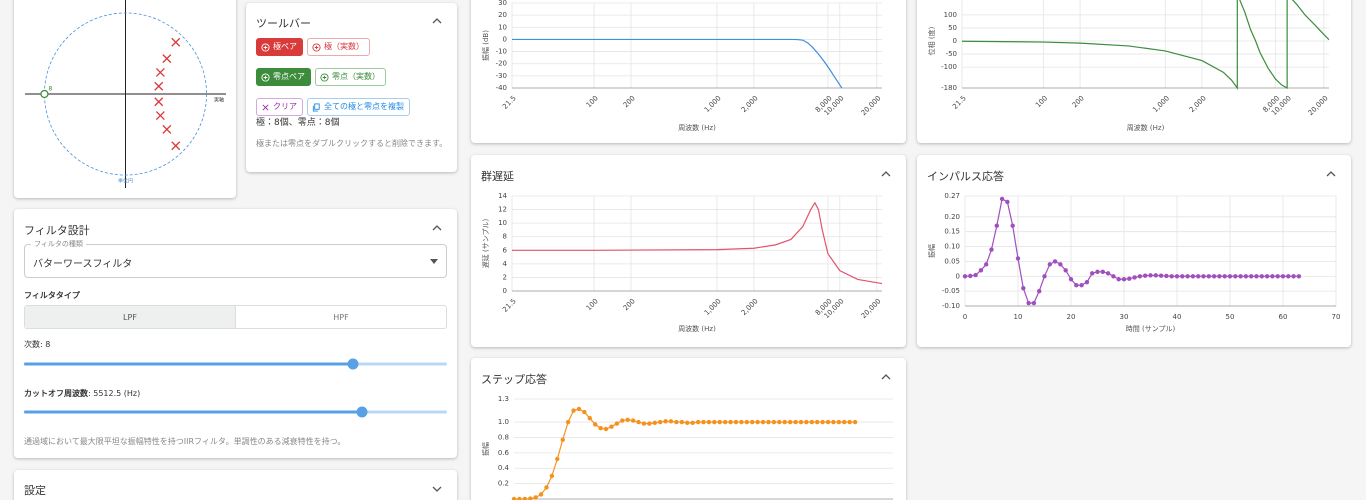 This screenshot has height=500, width=1366. I want to click on button: 全ての極と零点を複製, so click(358, 107).